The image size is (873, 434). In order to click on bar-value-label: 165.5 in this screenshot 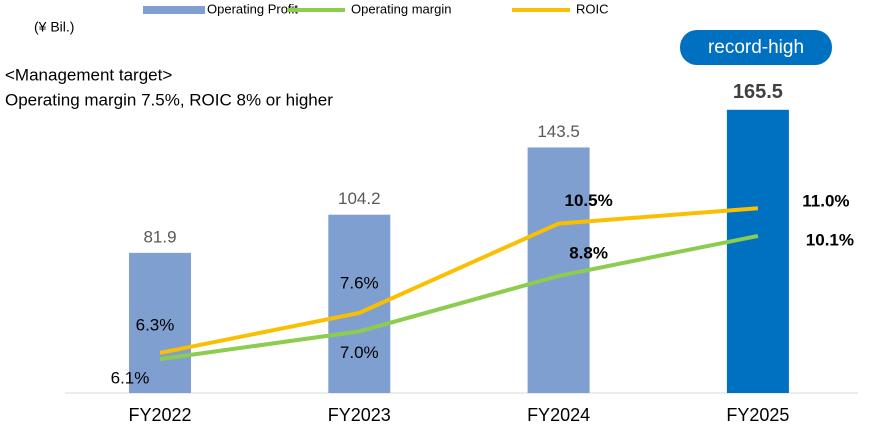, I will do `click(758, 92)`.